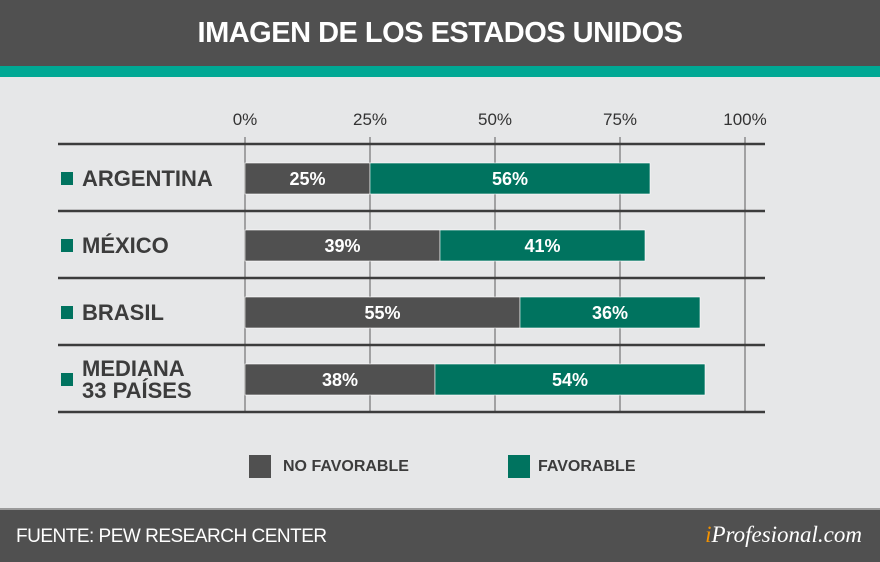 Image resolution: width=880 pixels, height=562 pixels. I want to click on data-label: 54%, so click(570, 380).